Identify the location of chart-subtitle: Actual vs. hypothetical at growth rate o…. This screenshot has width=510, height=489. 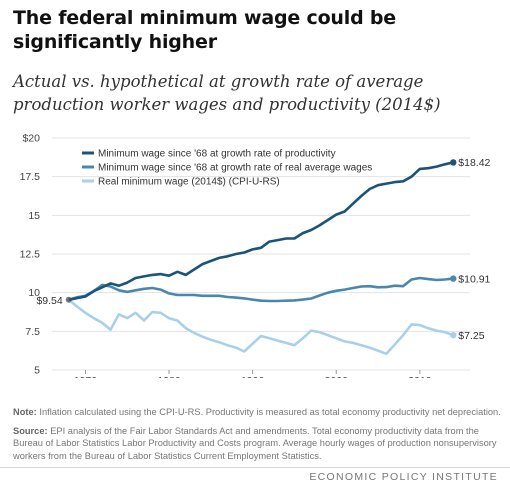
(227, 93).